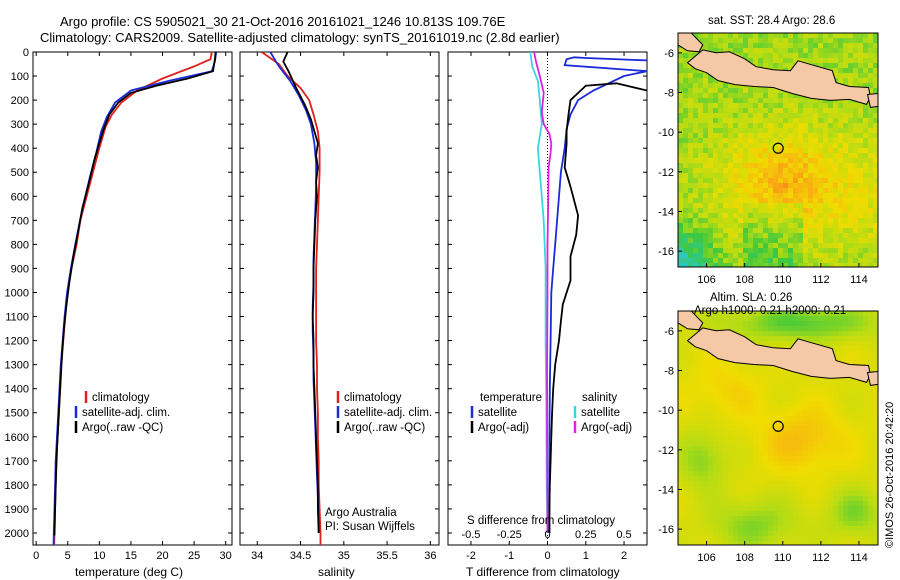  Describe the element at coordinates (691, 43) in the screenshot. I see `land-polygon` at that location.